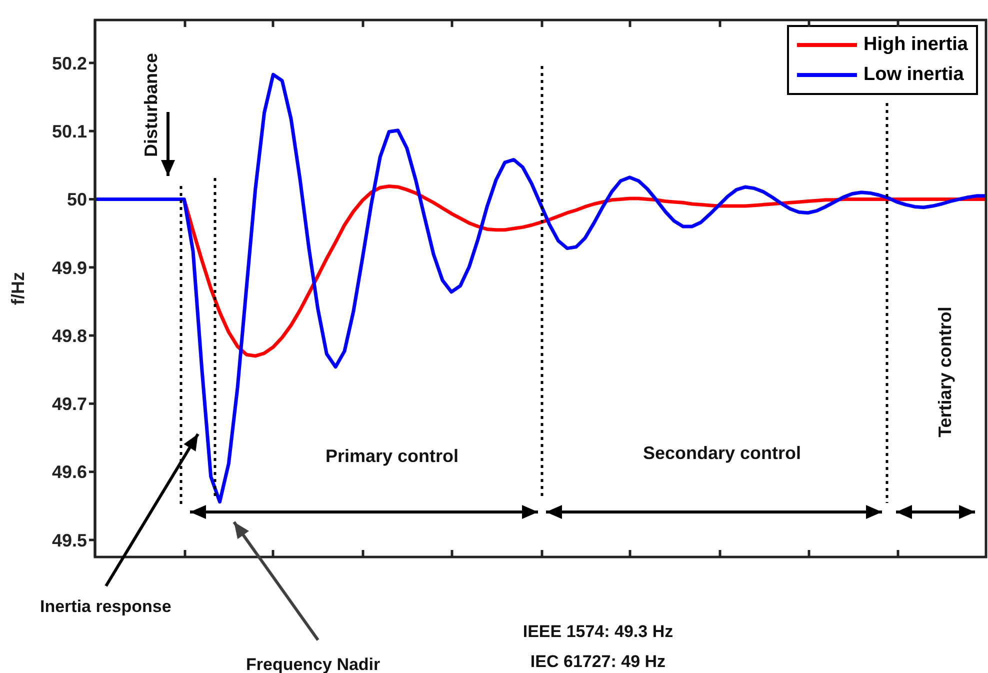 This screenshot has width=988, height=673. What do you see at coordinates (598, 661) in the screenshot?
I see `text: IEC 61727: 49 Hz` at bounding box center [598, 661].